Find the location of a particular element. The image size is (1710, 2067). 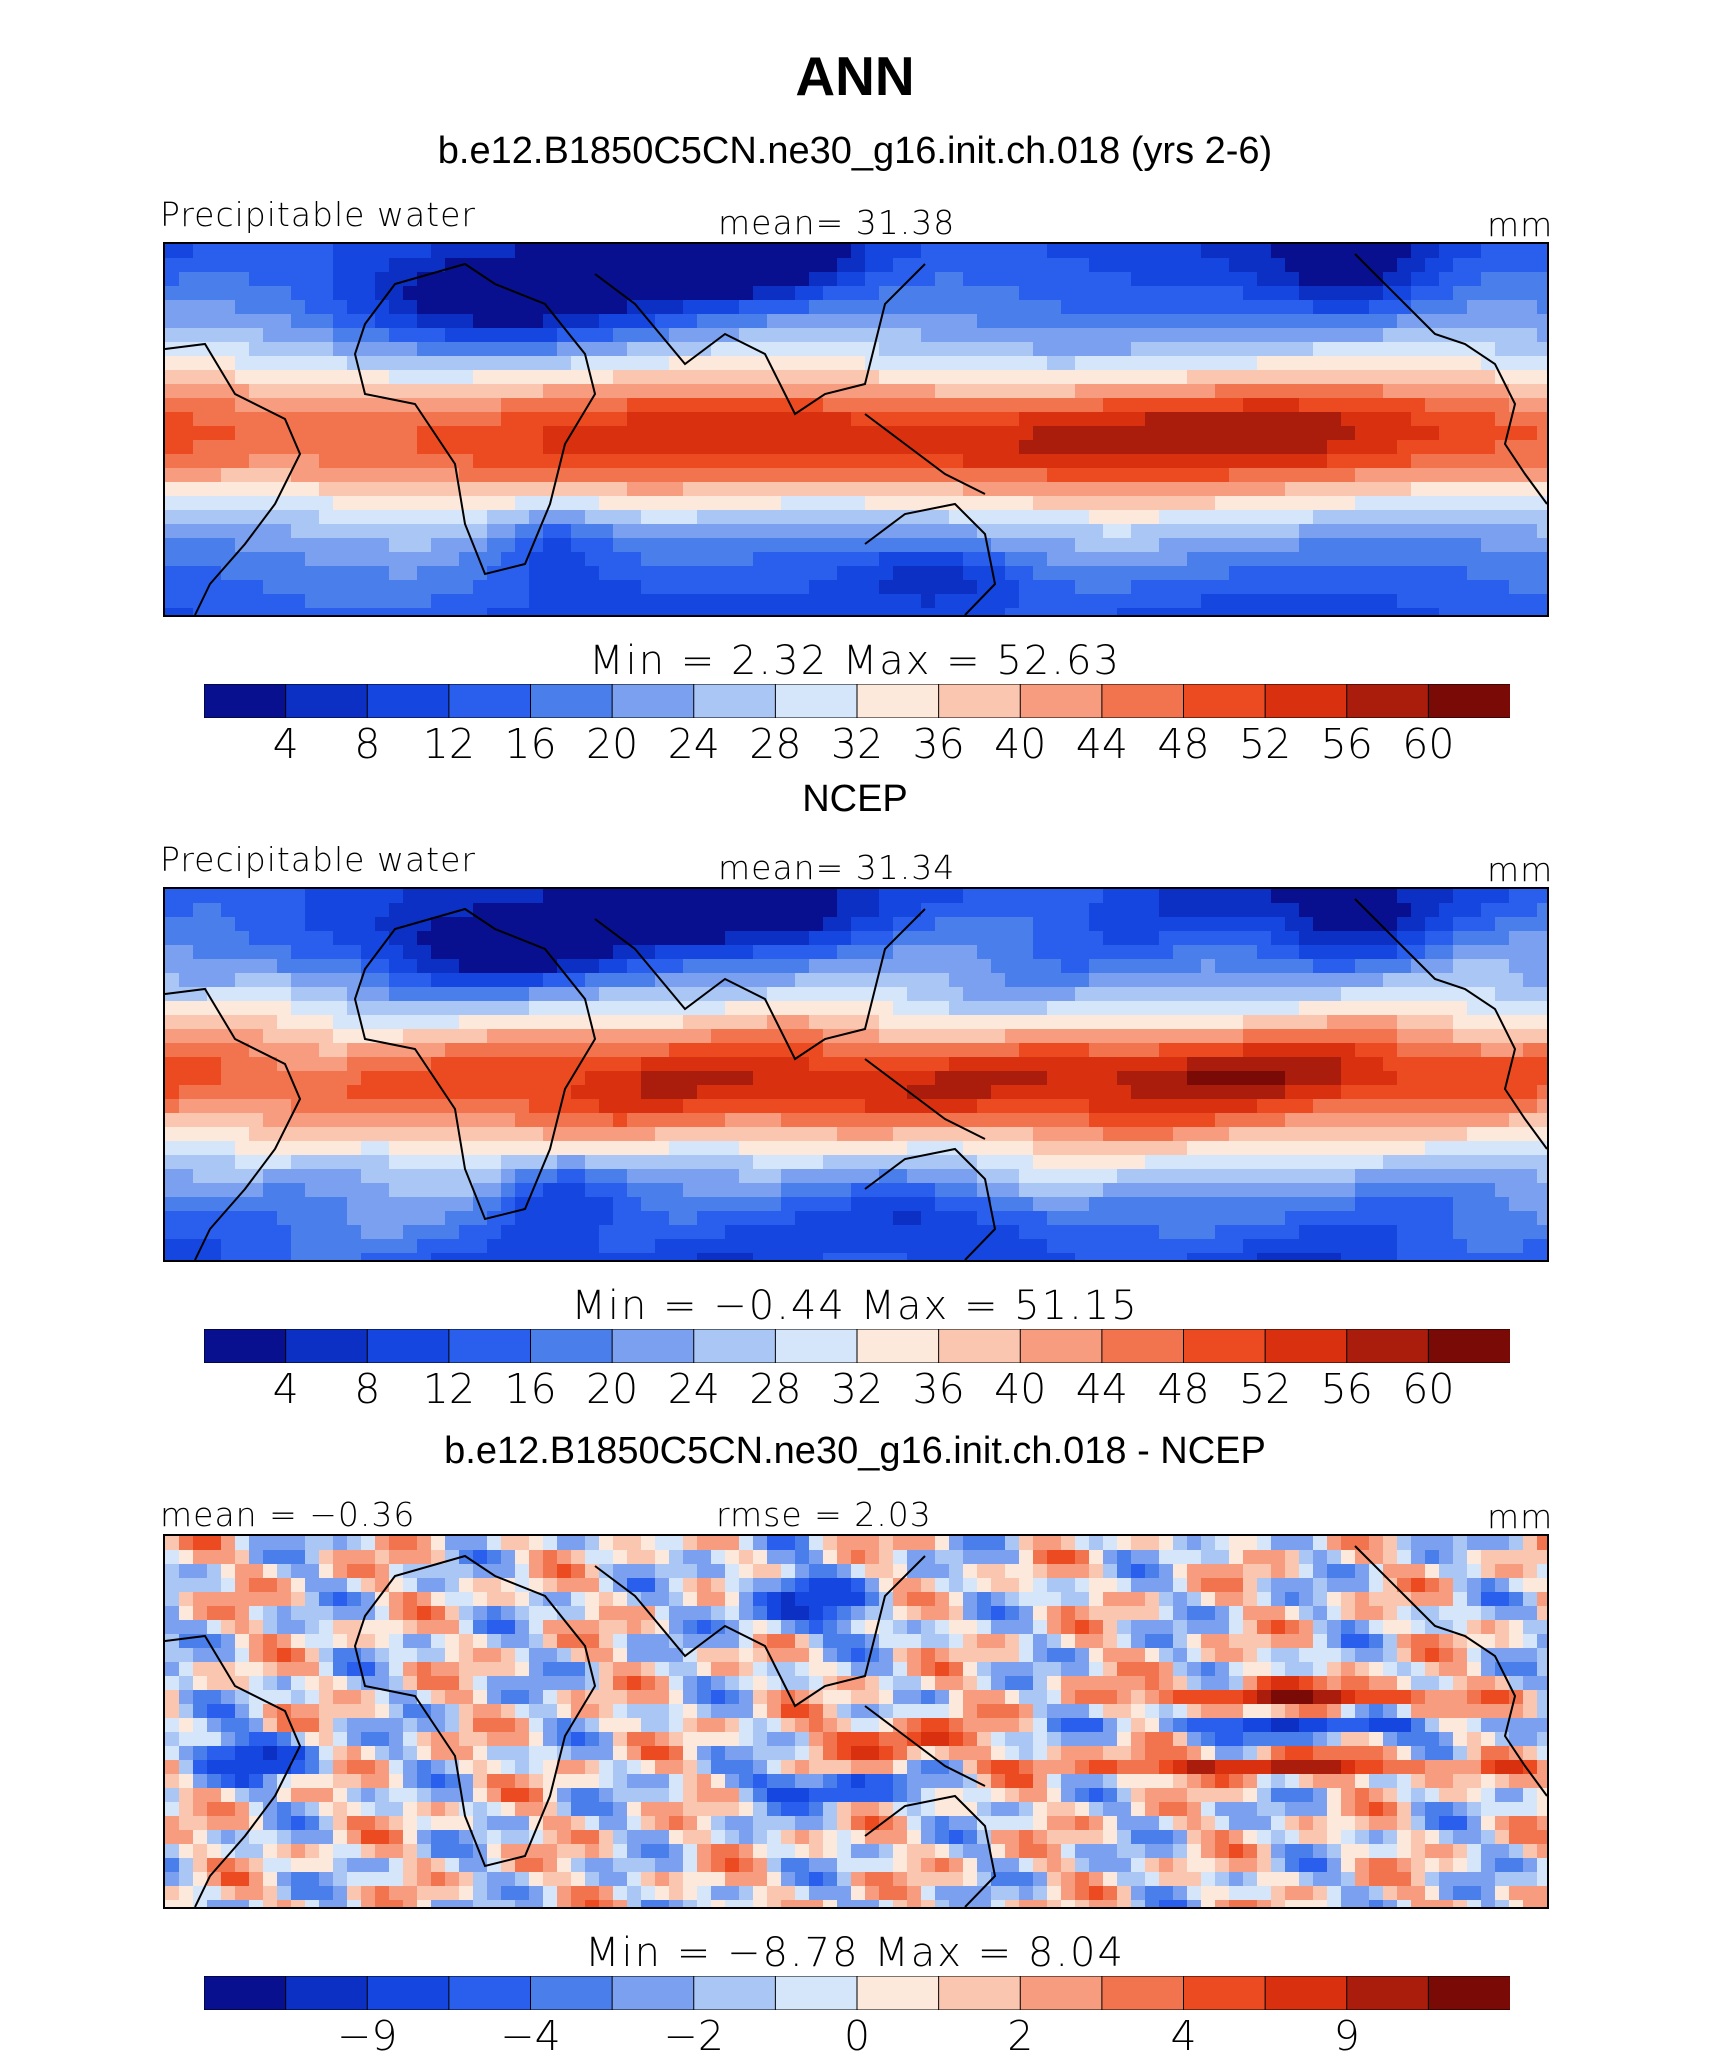

panel-1-units-label: mm is located at coordinates (1520, 224).